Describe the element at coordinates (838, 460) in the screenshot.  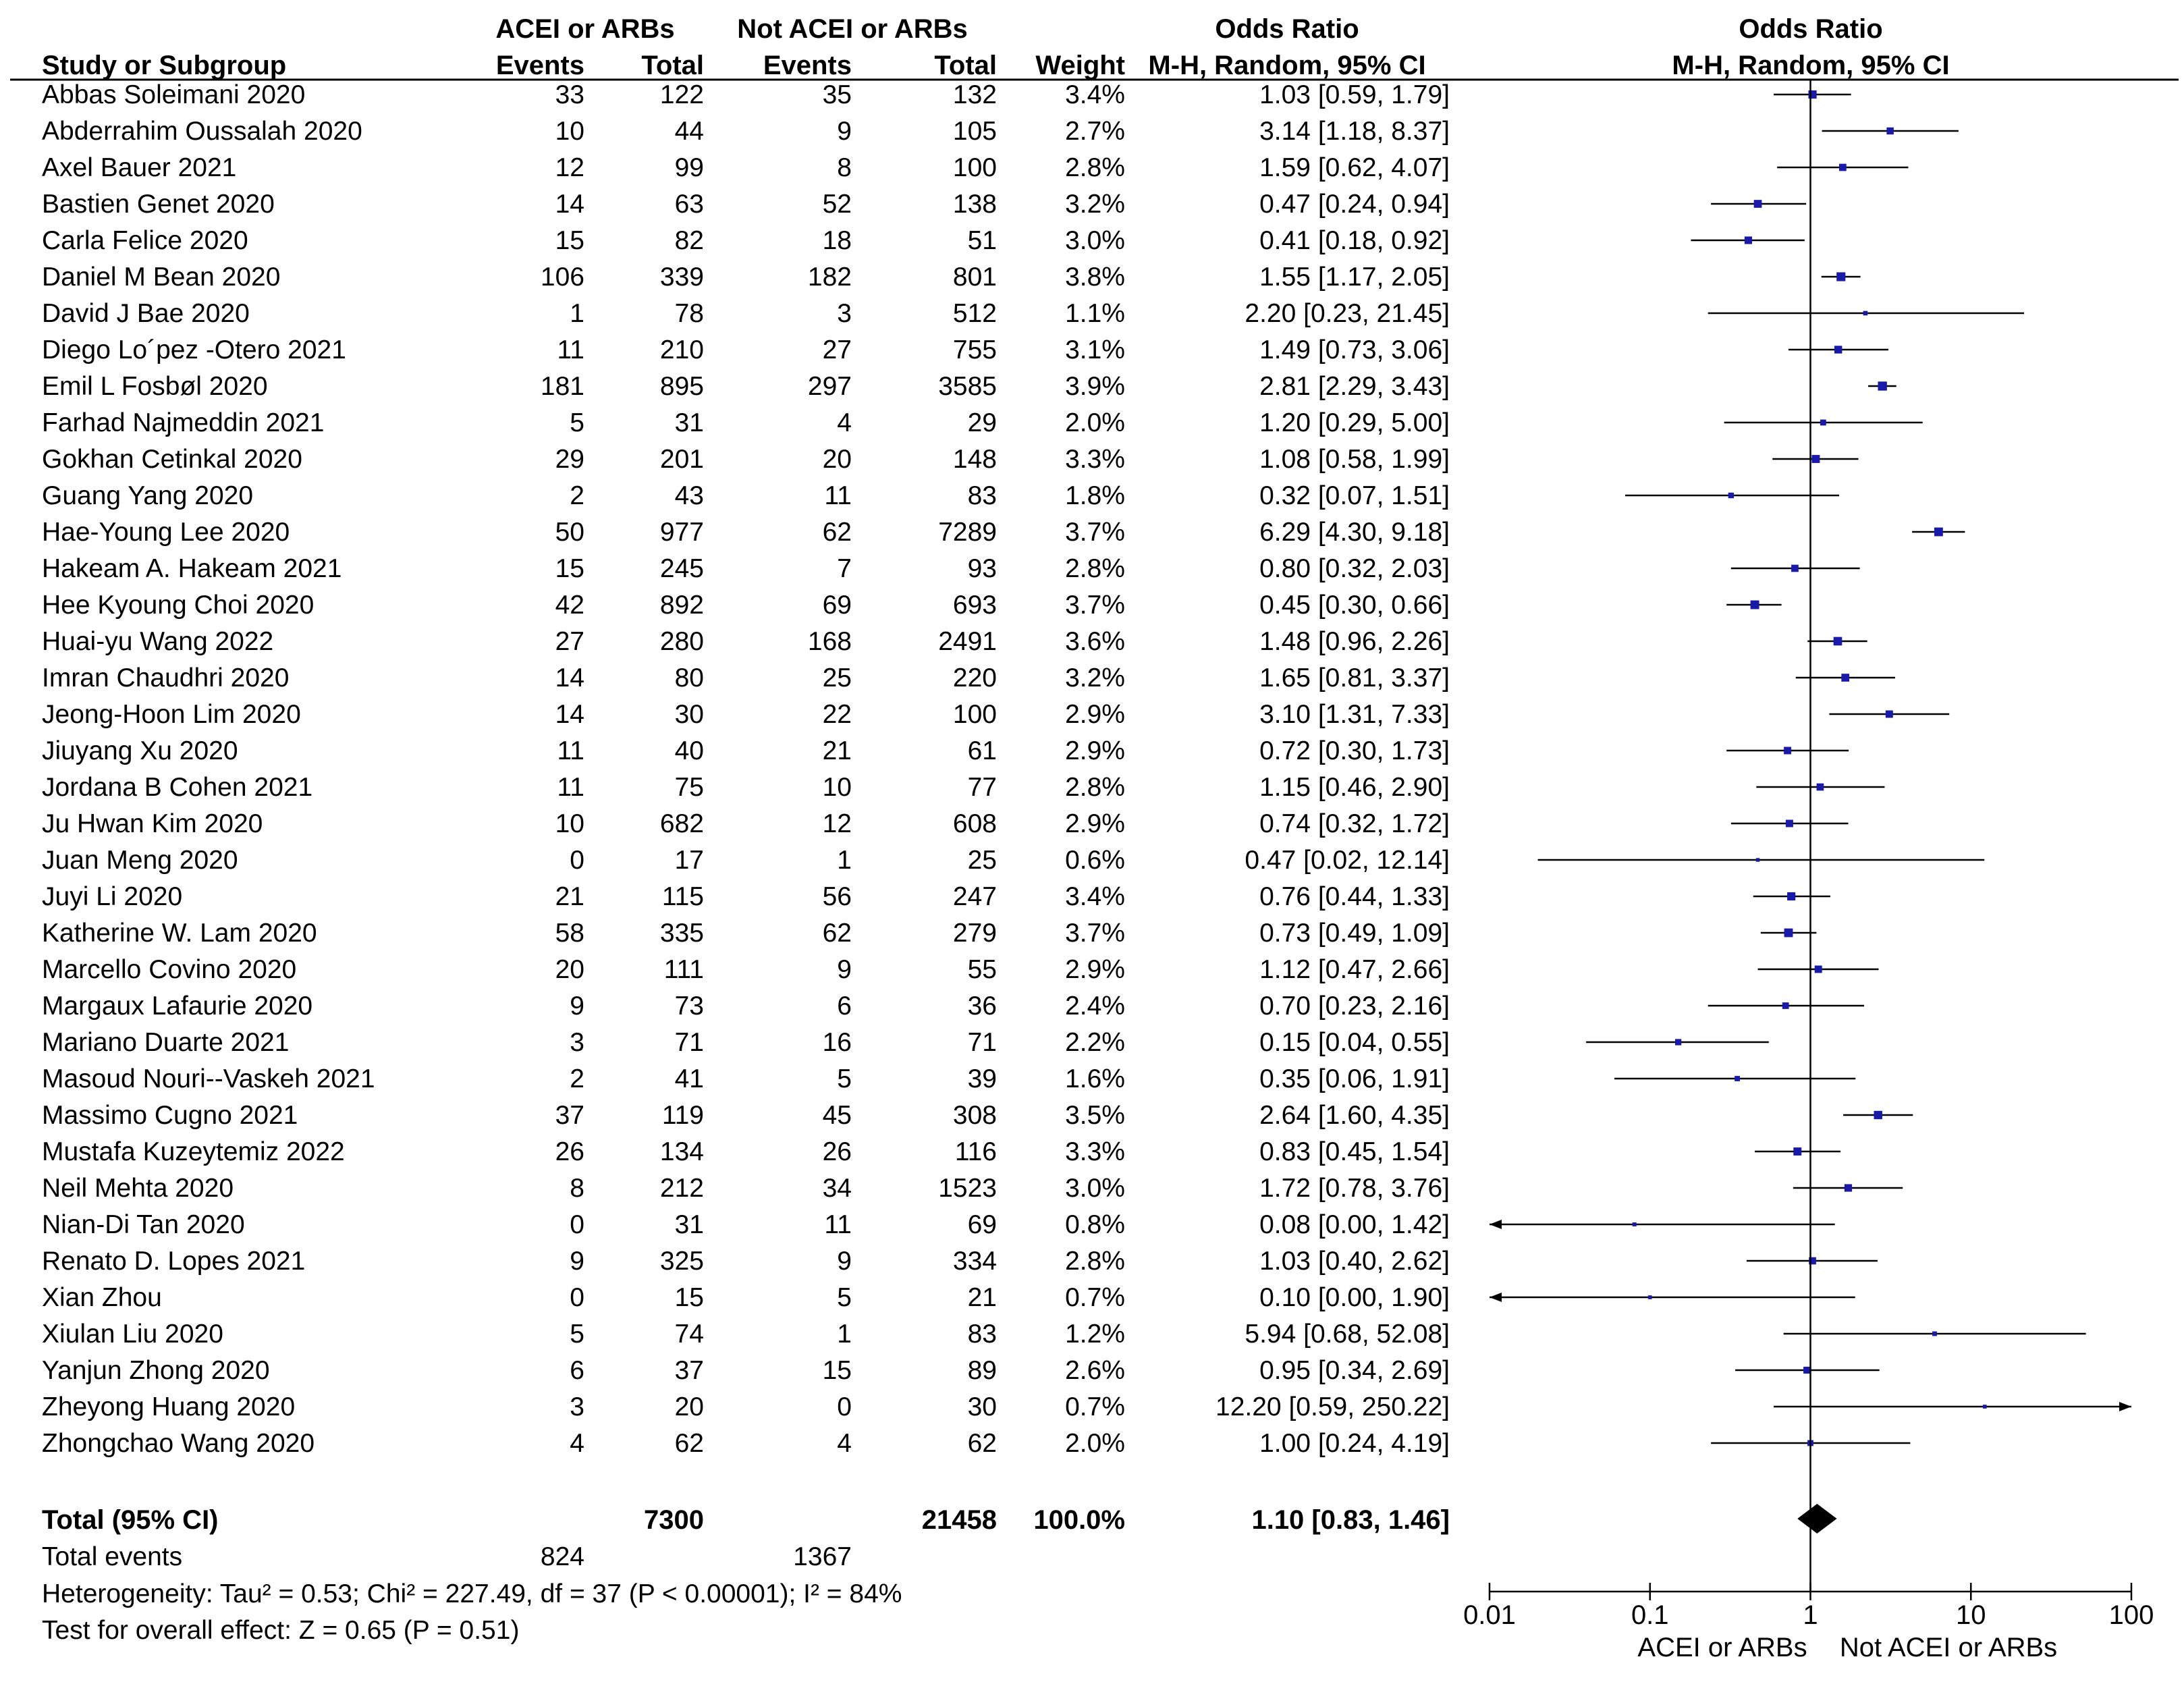
I see `events-not-acei: 20` at that location.